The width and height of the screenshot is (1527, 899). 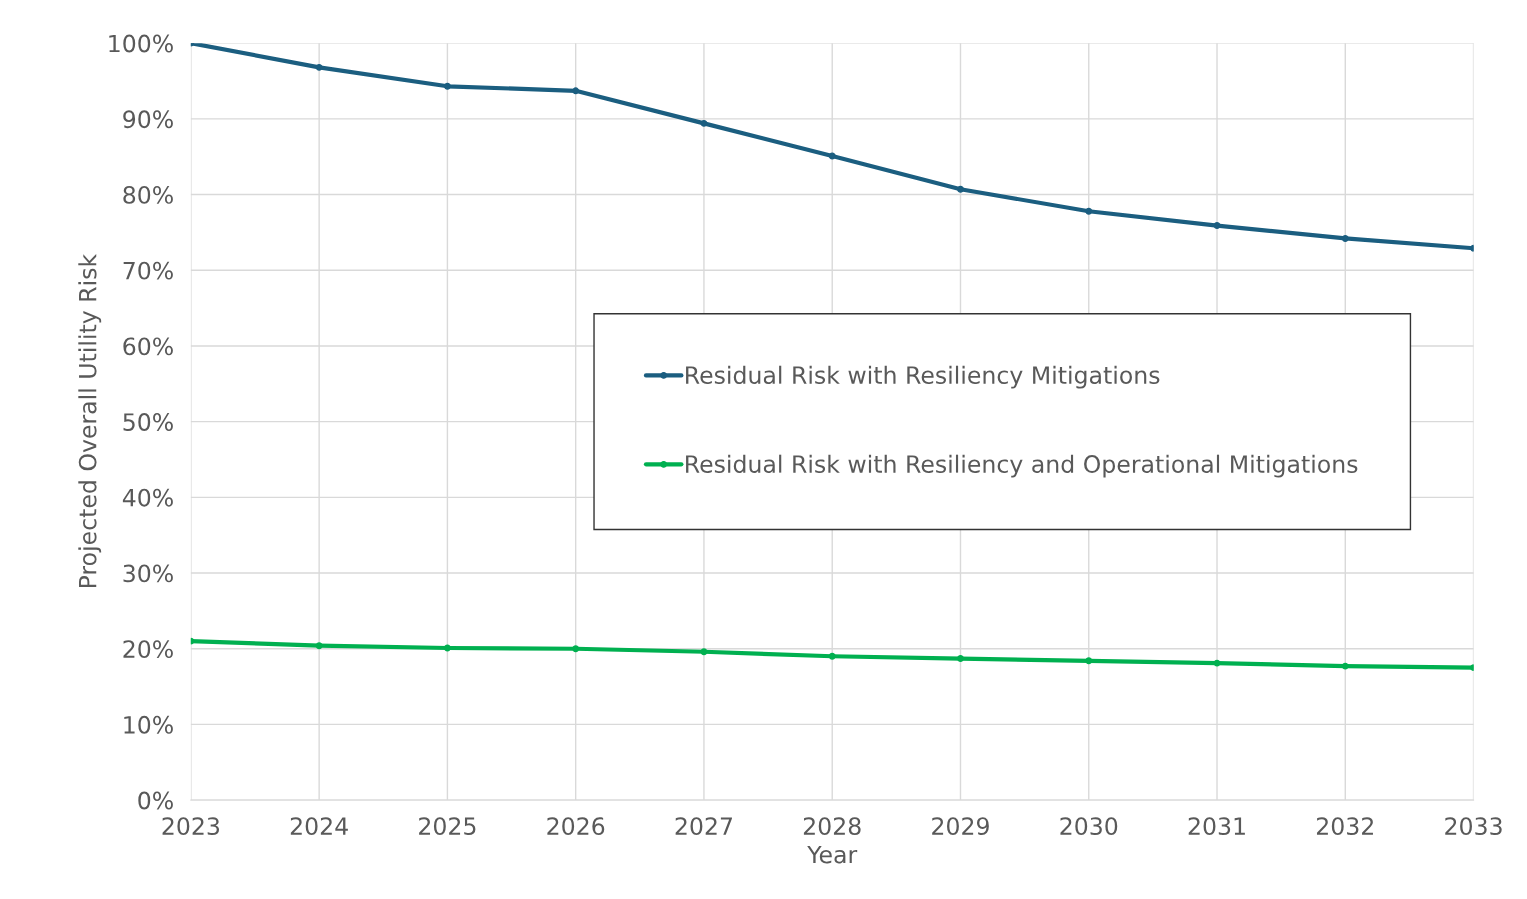 I want to click on y-tick-label: 10%, so click(x=148, y=724).